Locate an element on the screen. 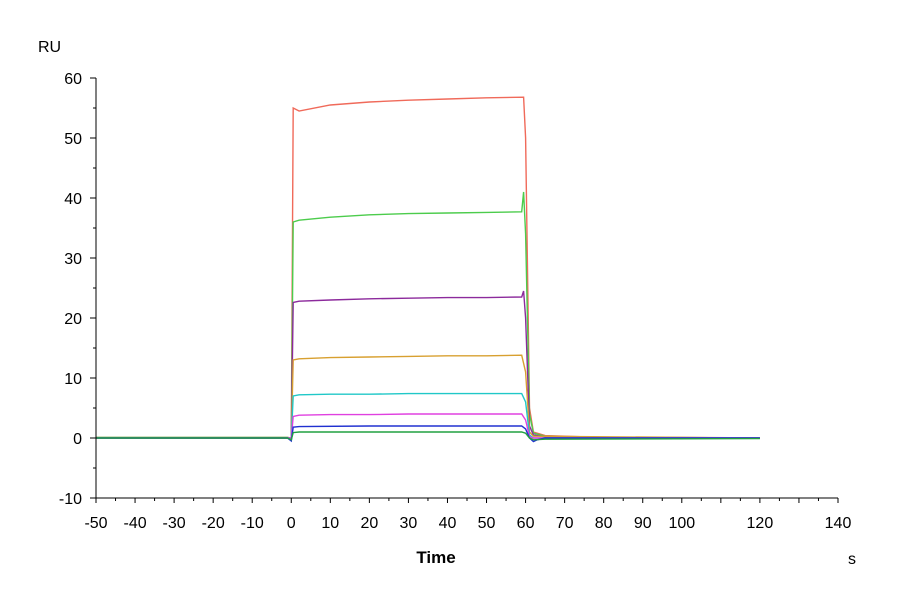 The image size is (900, 600). x-tick-label: 80 is located at coordinates (604, 523).